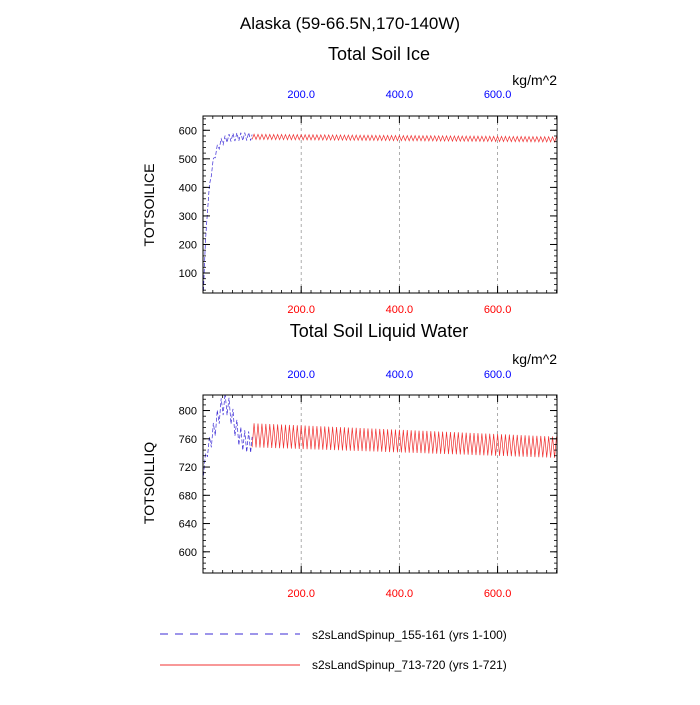 Image resolution: width=700 pixels, height=705 pixels. What do you see at coordinates (188, 245) in the screenshot?
I see `y-tick-label: 200` at bounding box center [188, 245].